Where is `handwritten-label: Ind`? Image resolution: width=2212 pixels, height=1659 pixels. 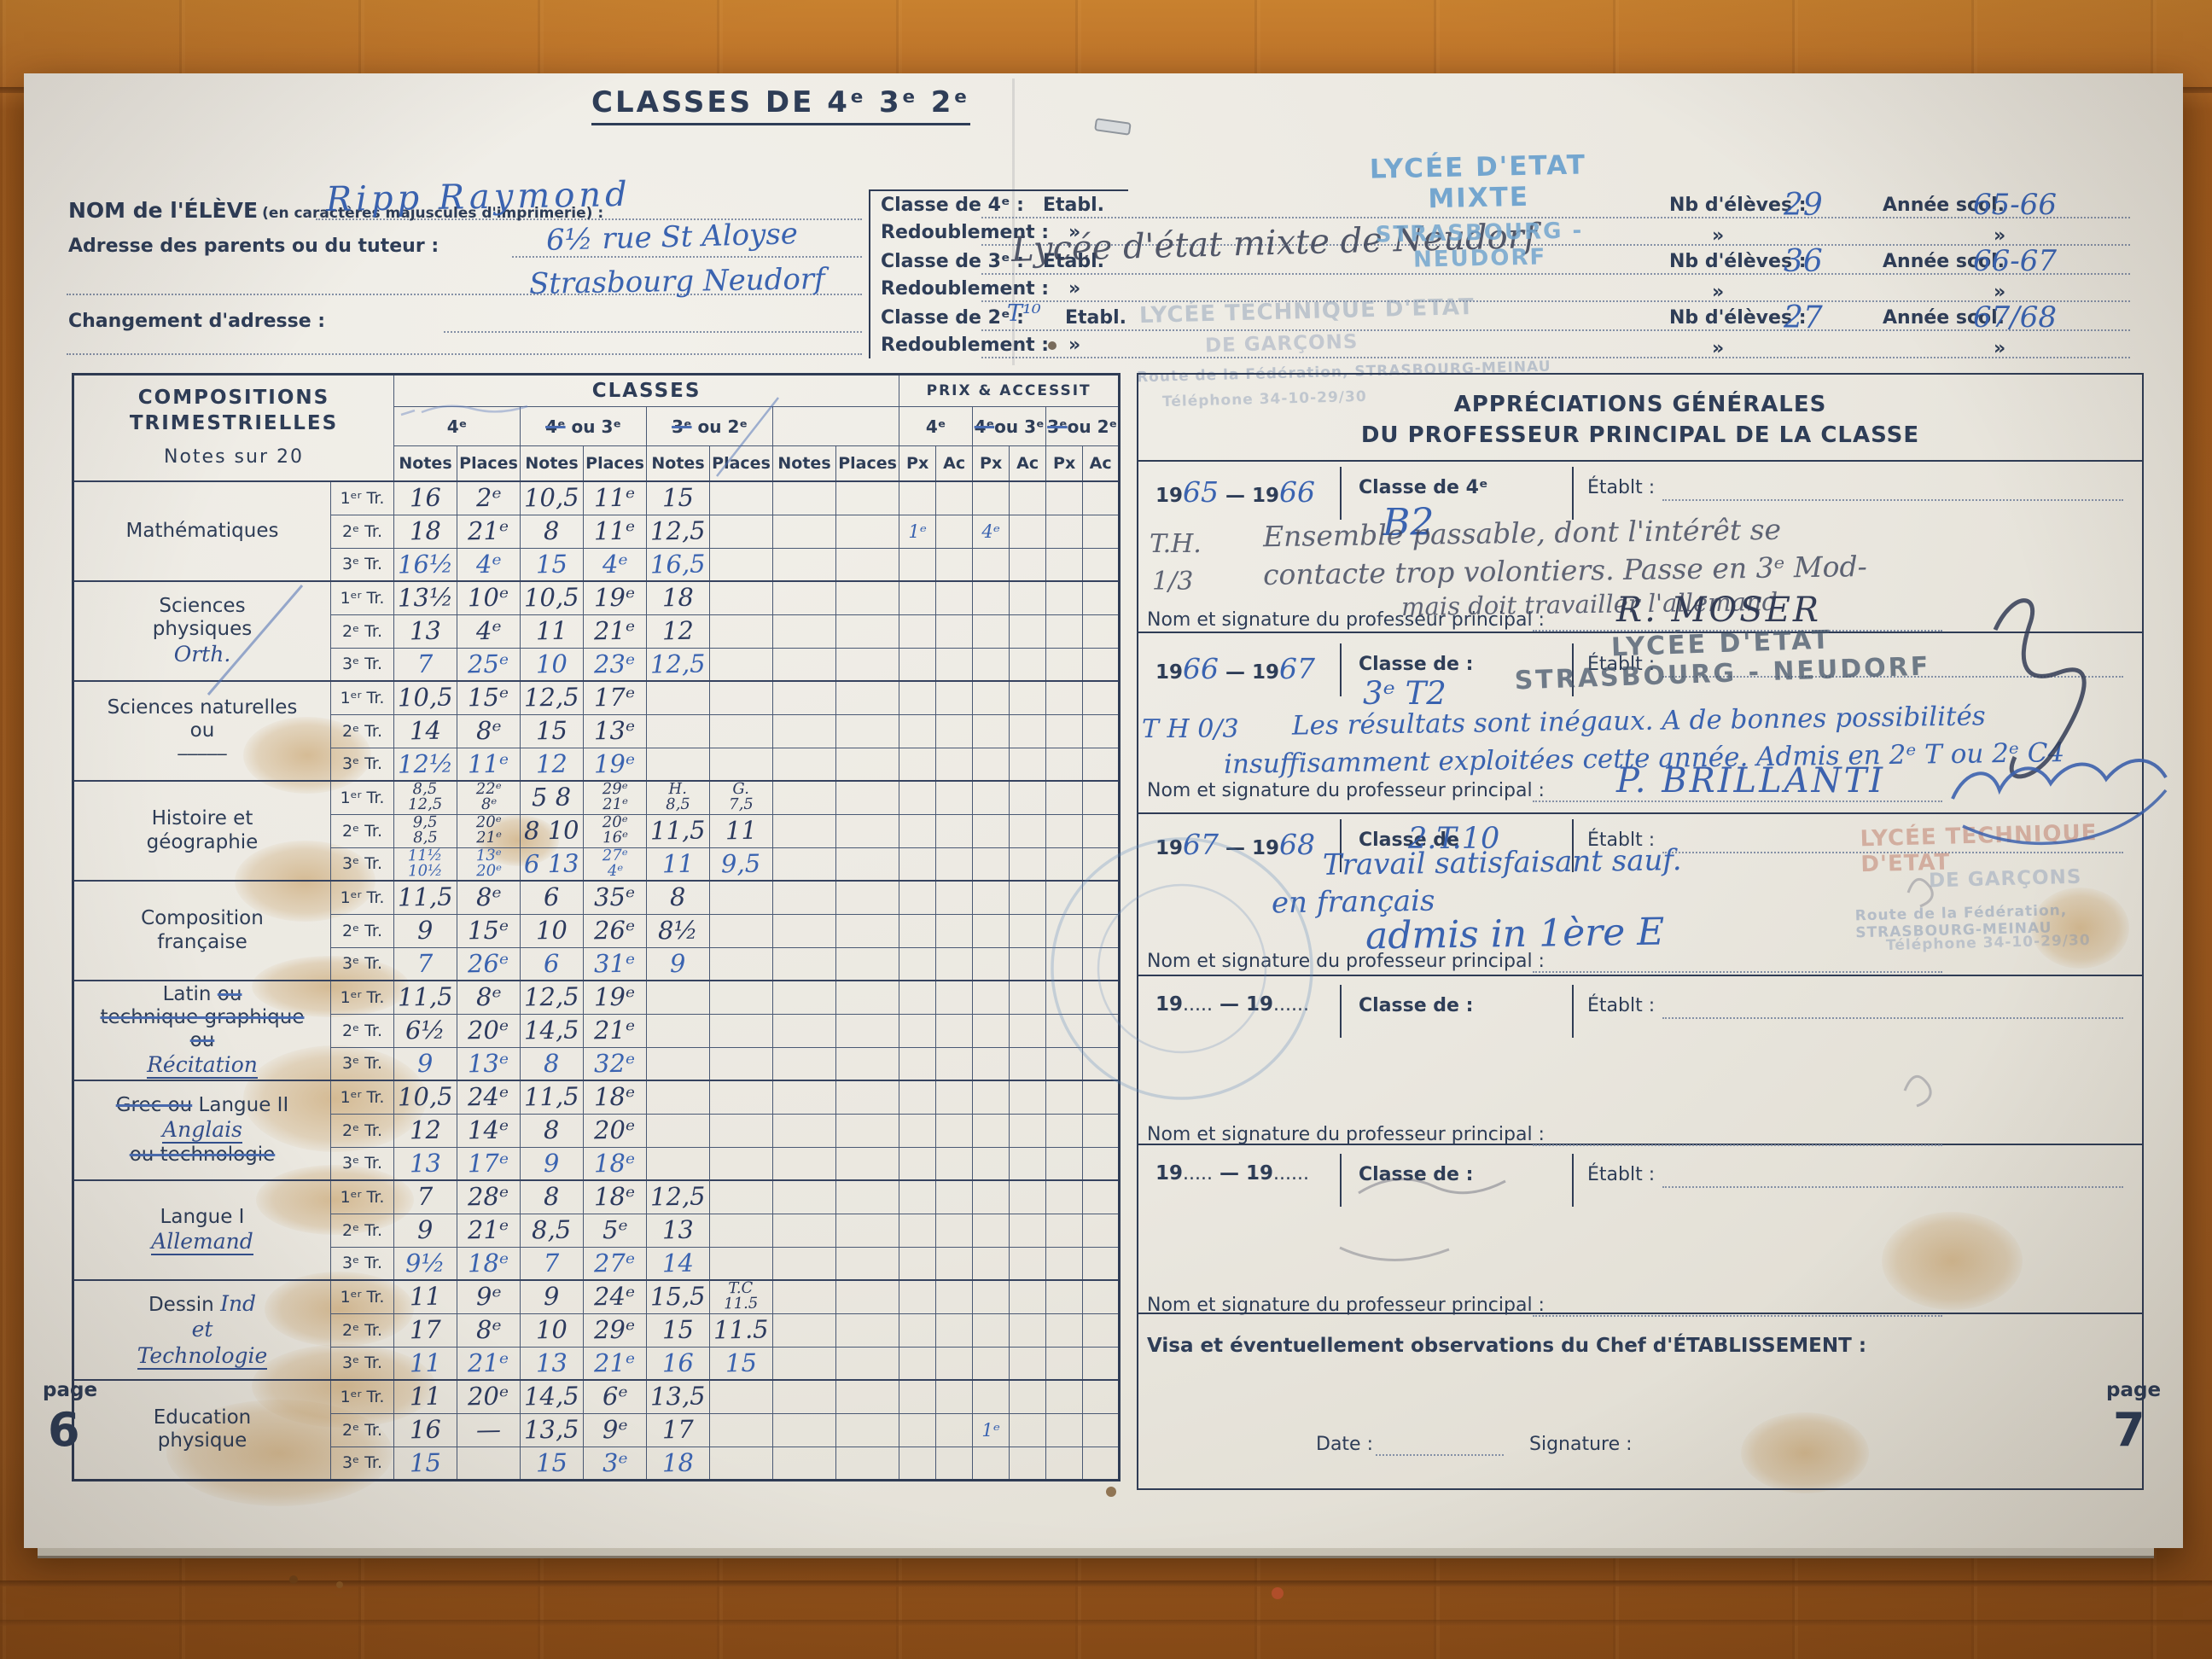 handwritten-label: Ind is located at coordinates (238, 1304).